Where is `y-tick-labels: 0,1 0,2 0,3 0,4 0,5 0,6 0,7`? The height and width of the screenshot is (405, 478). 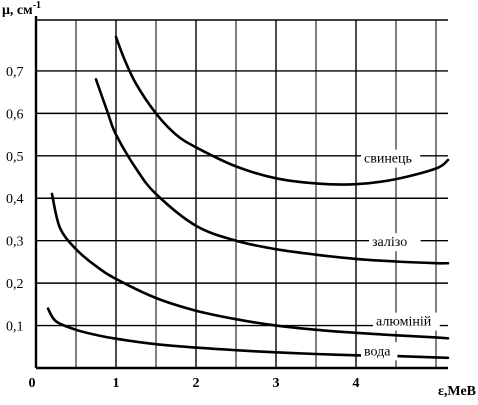
y-tick-labels: 0,1 0,2 0,3 0,4 0,5 0,6 0,7 is located at coordinates (15, 200).